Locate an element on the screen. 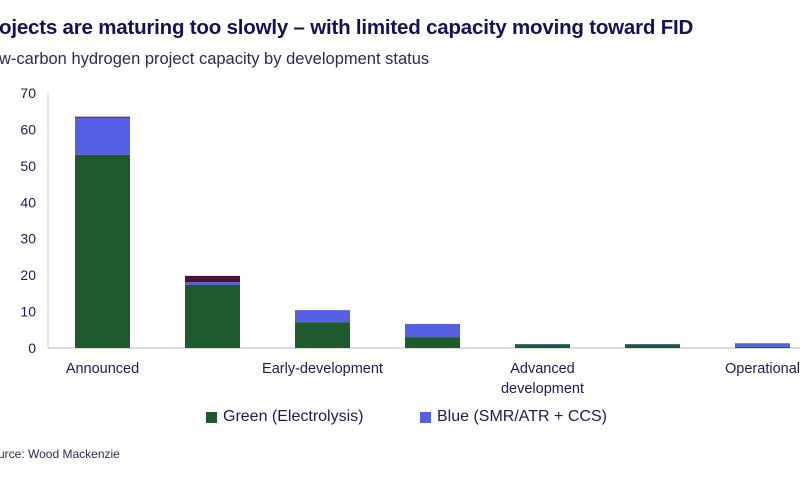  y-tick-label: 30 is located at coordinates (28, 239).